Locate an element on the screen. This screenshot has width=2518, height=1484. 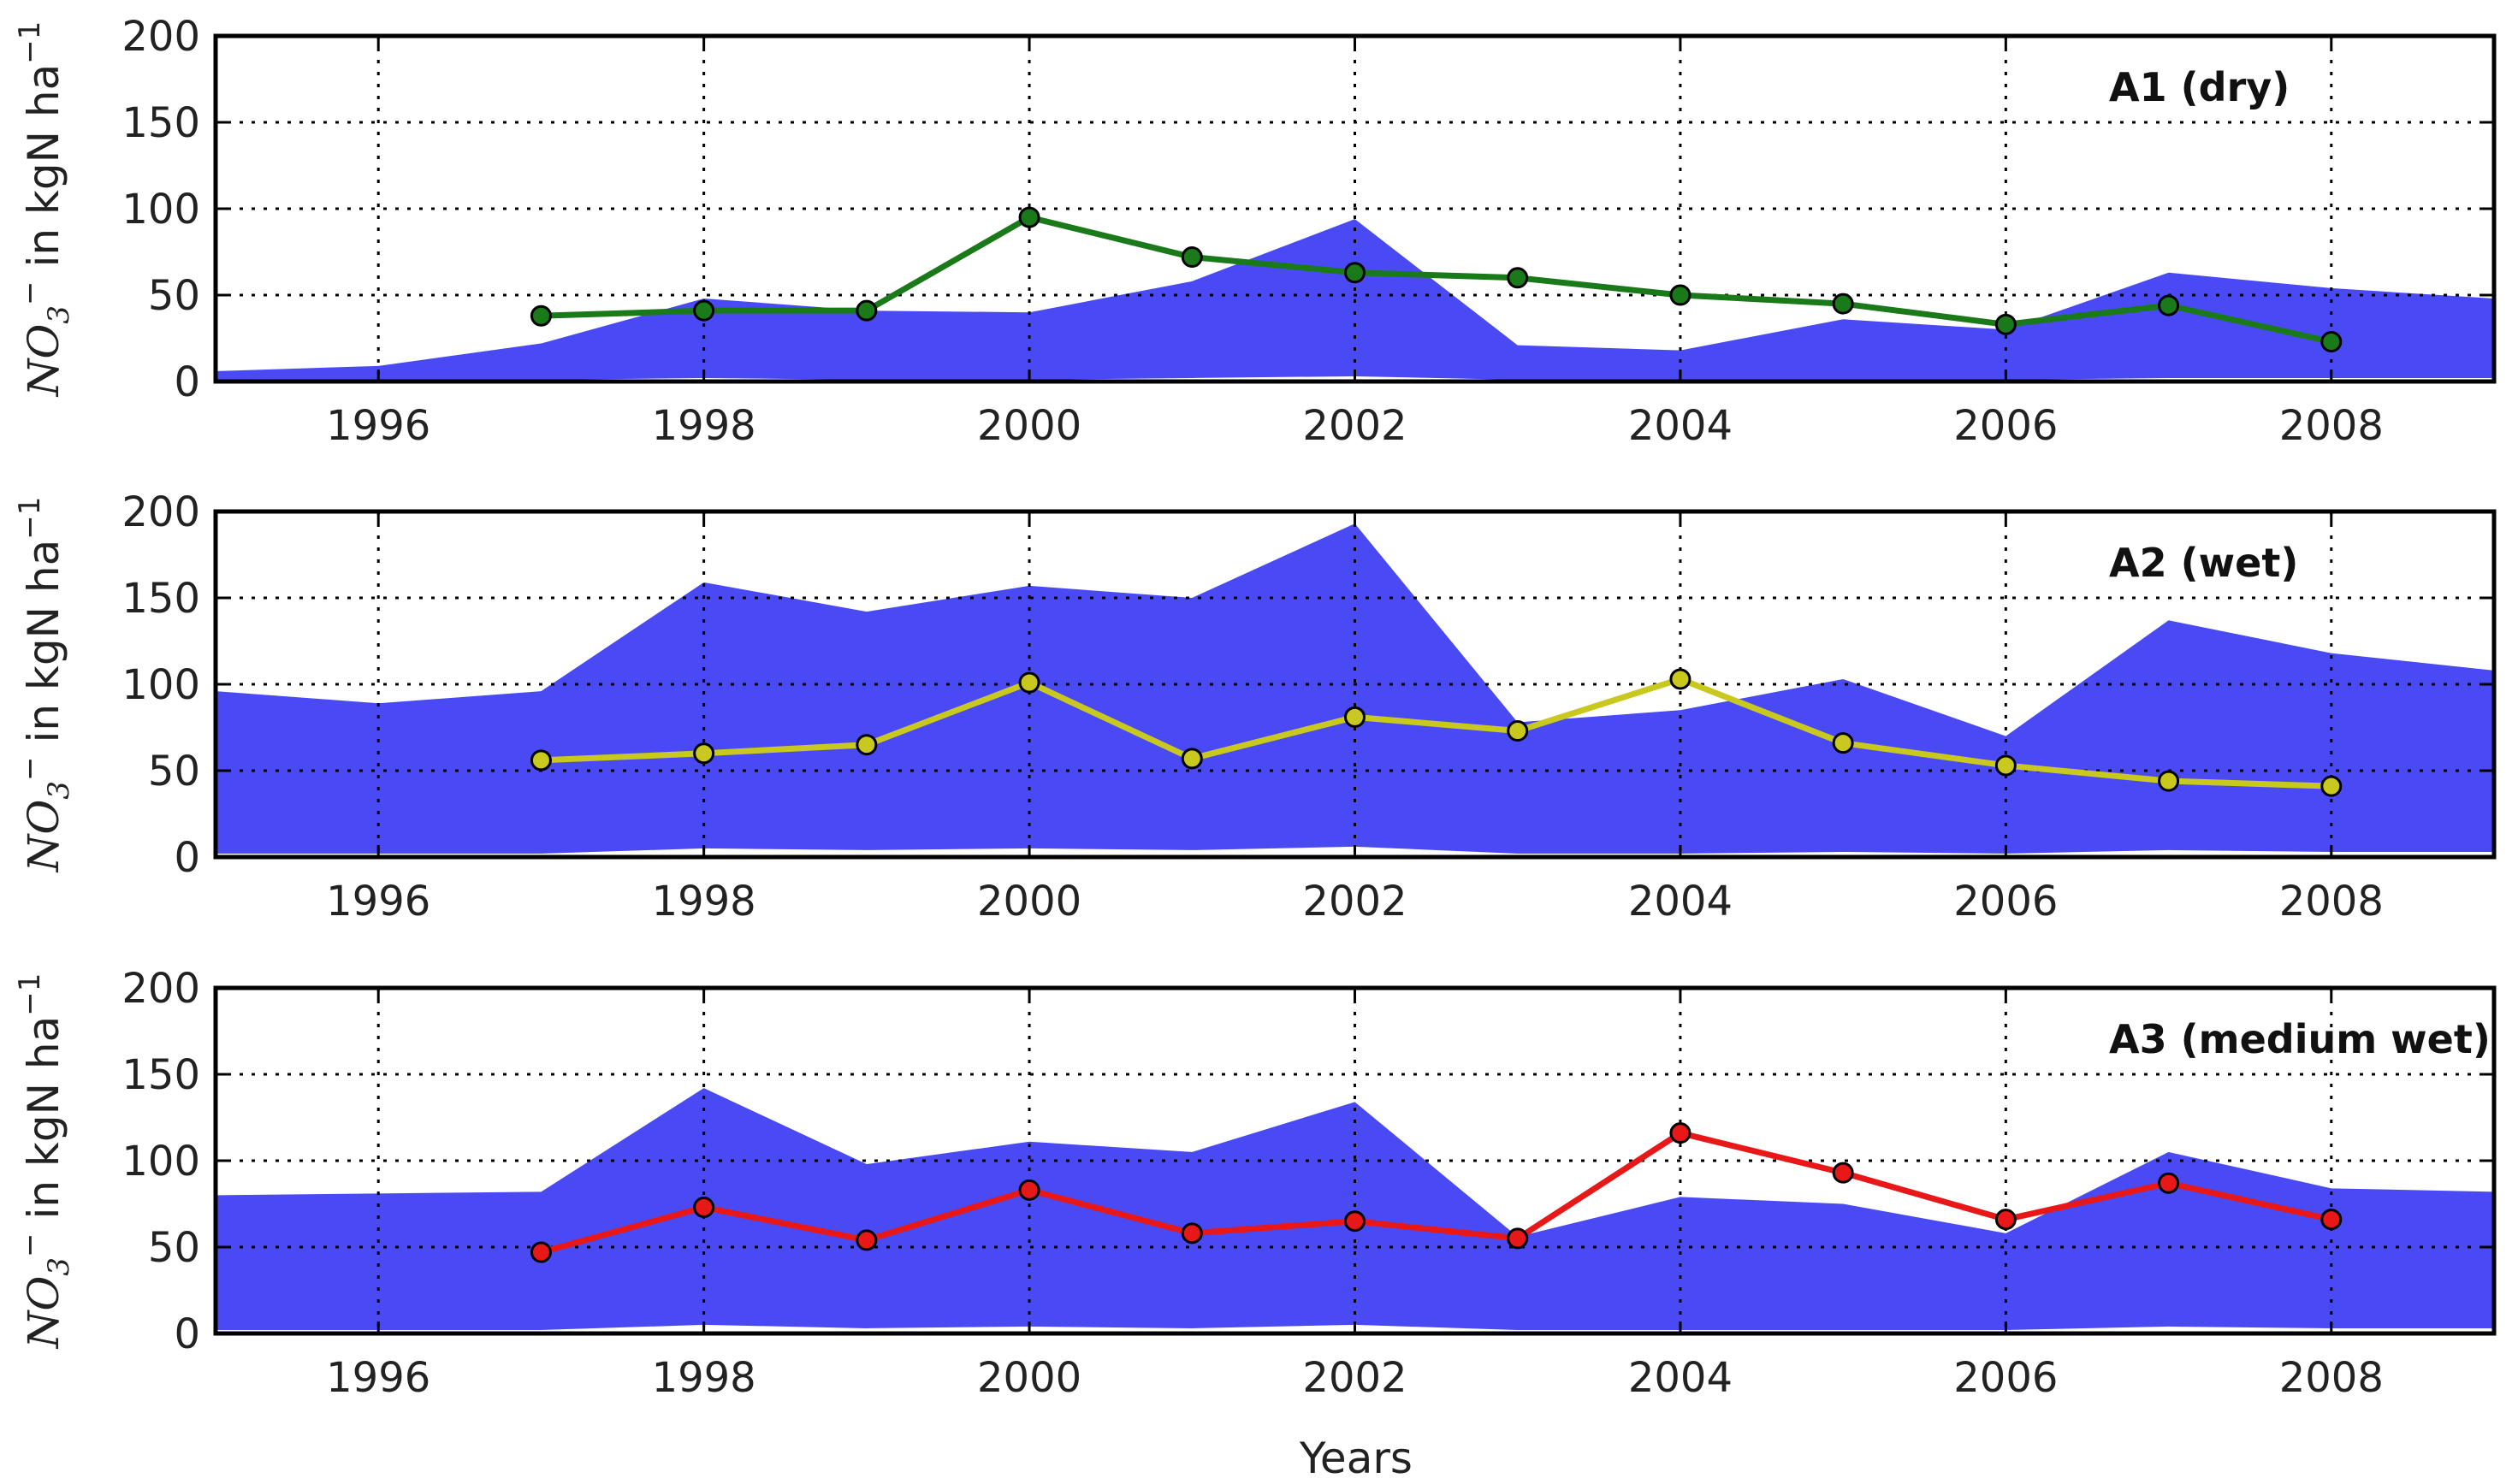
series-line-A3 is located at coordinates (1436, 1193).